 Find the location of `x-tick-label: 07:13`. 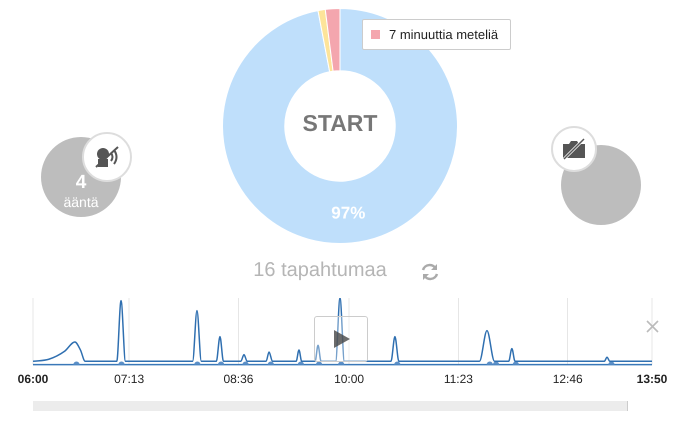

x-tick-label: 07:13 is located at coordinates (129, 379).